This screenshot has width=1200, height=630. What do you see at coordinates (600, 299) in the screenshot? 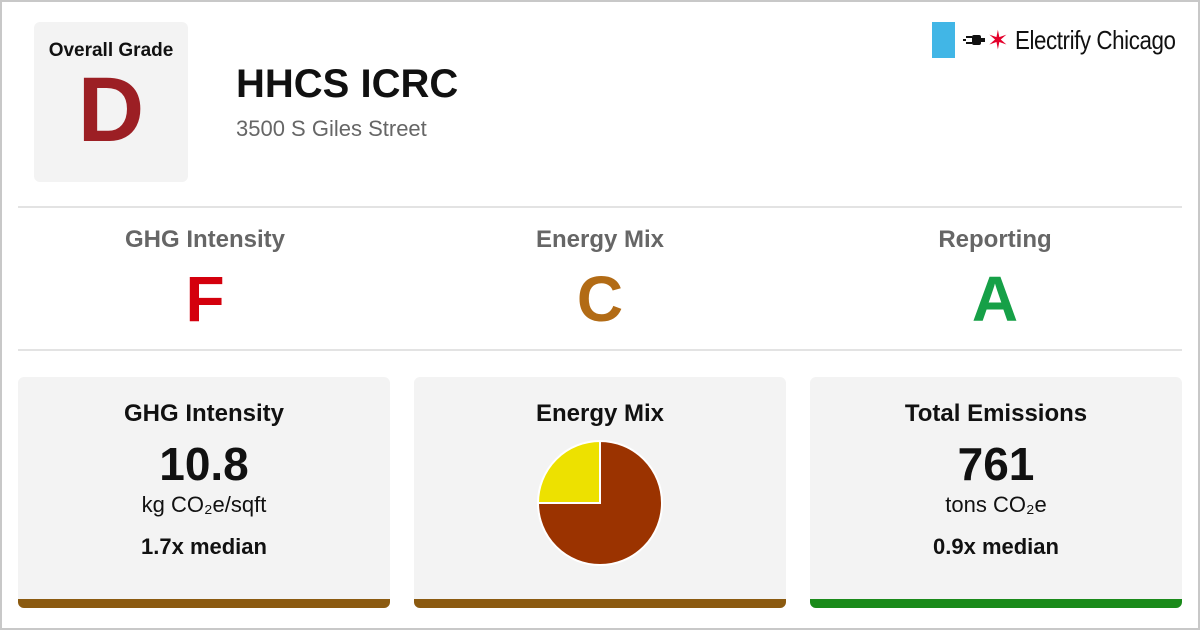
I see `grade-letter: C` at bounding box center [600, 299].